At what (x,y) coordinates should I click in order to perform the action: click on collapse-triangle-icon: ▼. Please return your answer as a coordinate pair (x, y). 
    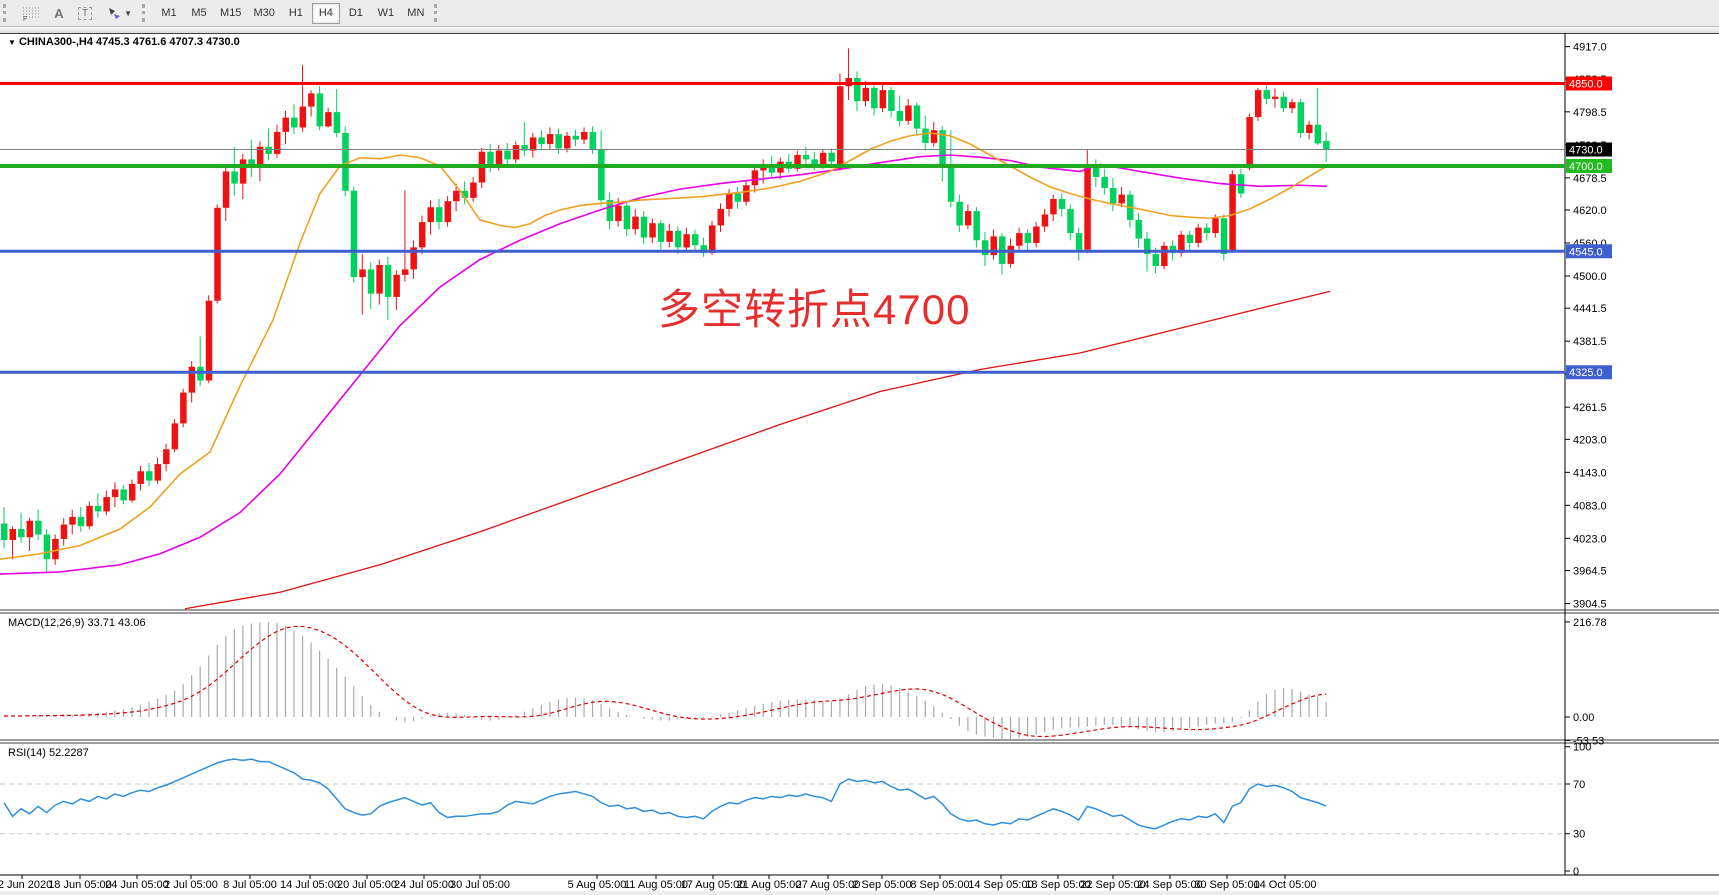
    Looking at the image, I should click on (12, 42).